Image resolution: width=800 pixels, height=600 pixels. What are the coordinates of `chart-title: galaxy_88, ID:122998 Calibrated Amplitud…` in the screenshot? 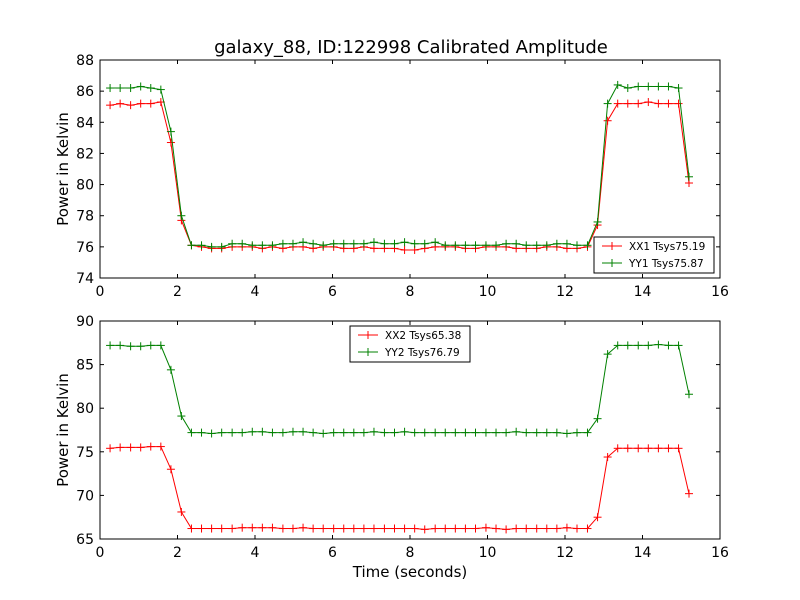 It's located at (411, 47).